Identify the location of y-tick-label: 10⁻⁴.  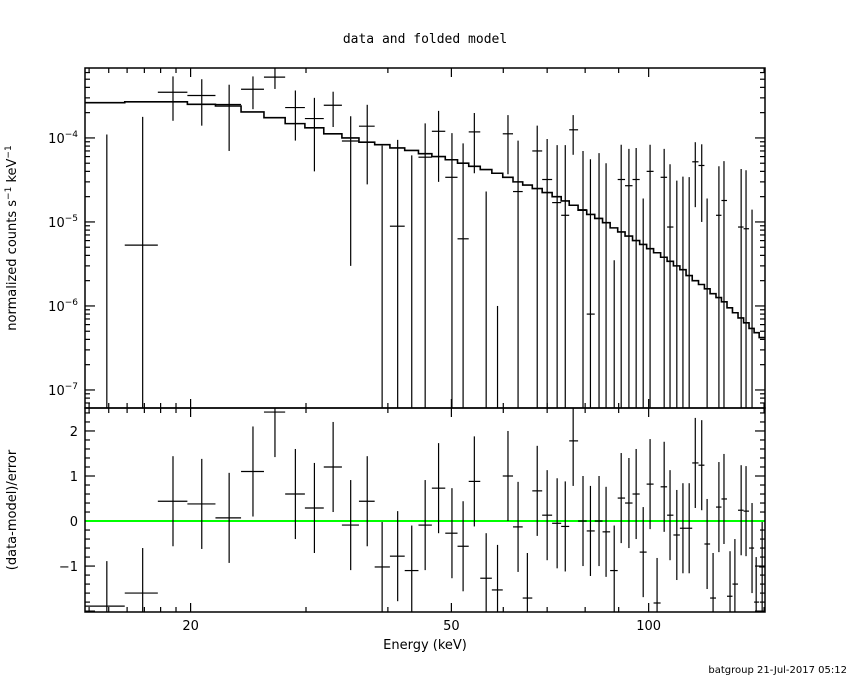
(63, 138).